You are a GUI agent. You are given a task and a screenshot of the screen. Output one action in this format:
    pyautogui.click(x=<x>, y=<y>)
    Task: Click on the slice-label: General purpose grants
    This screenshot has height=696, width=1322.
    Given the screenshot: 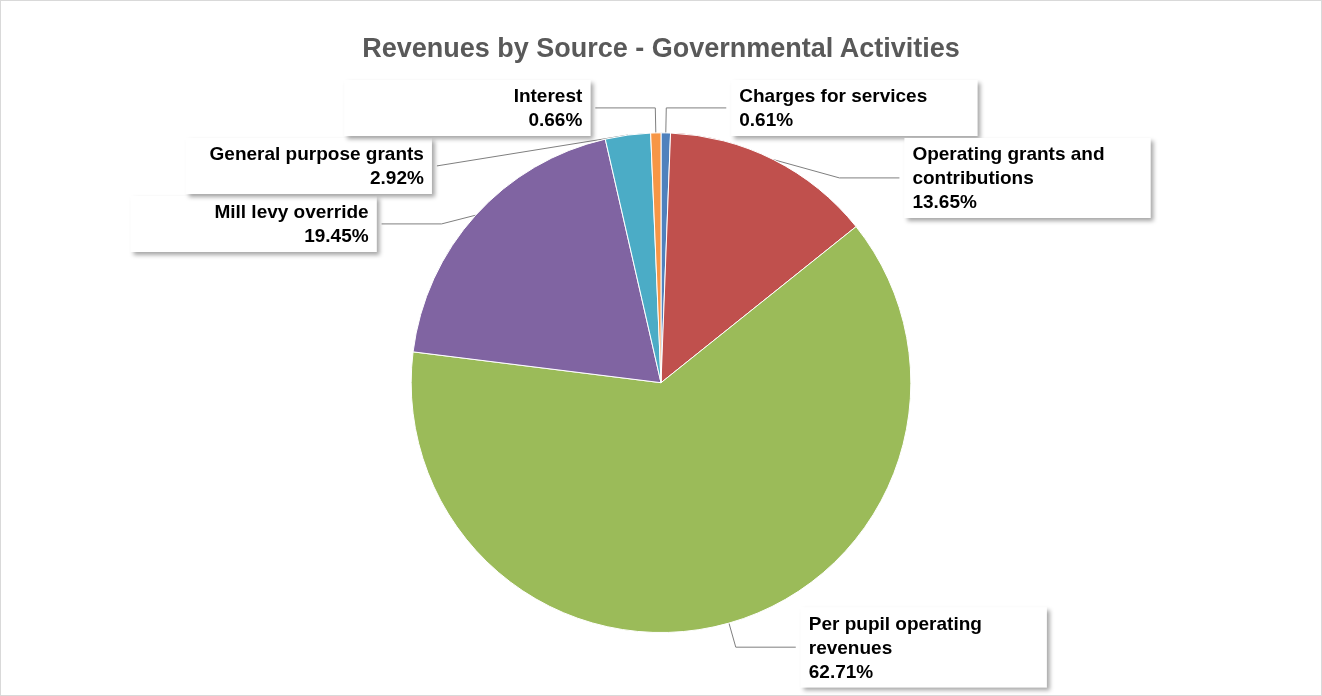 What is the action you would take?
    pyautogui.click(x=316, y=154)
    